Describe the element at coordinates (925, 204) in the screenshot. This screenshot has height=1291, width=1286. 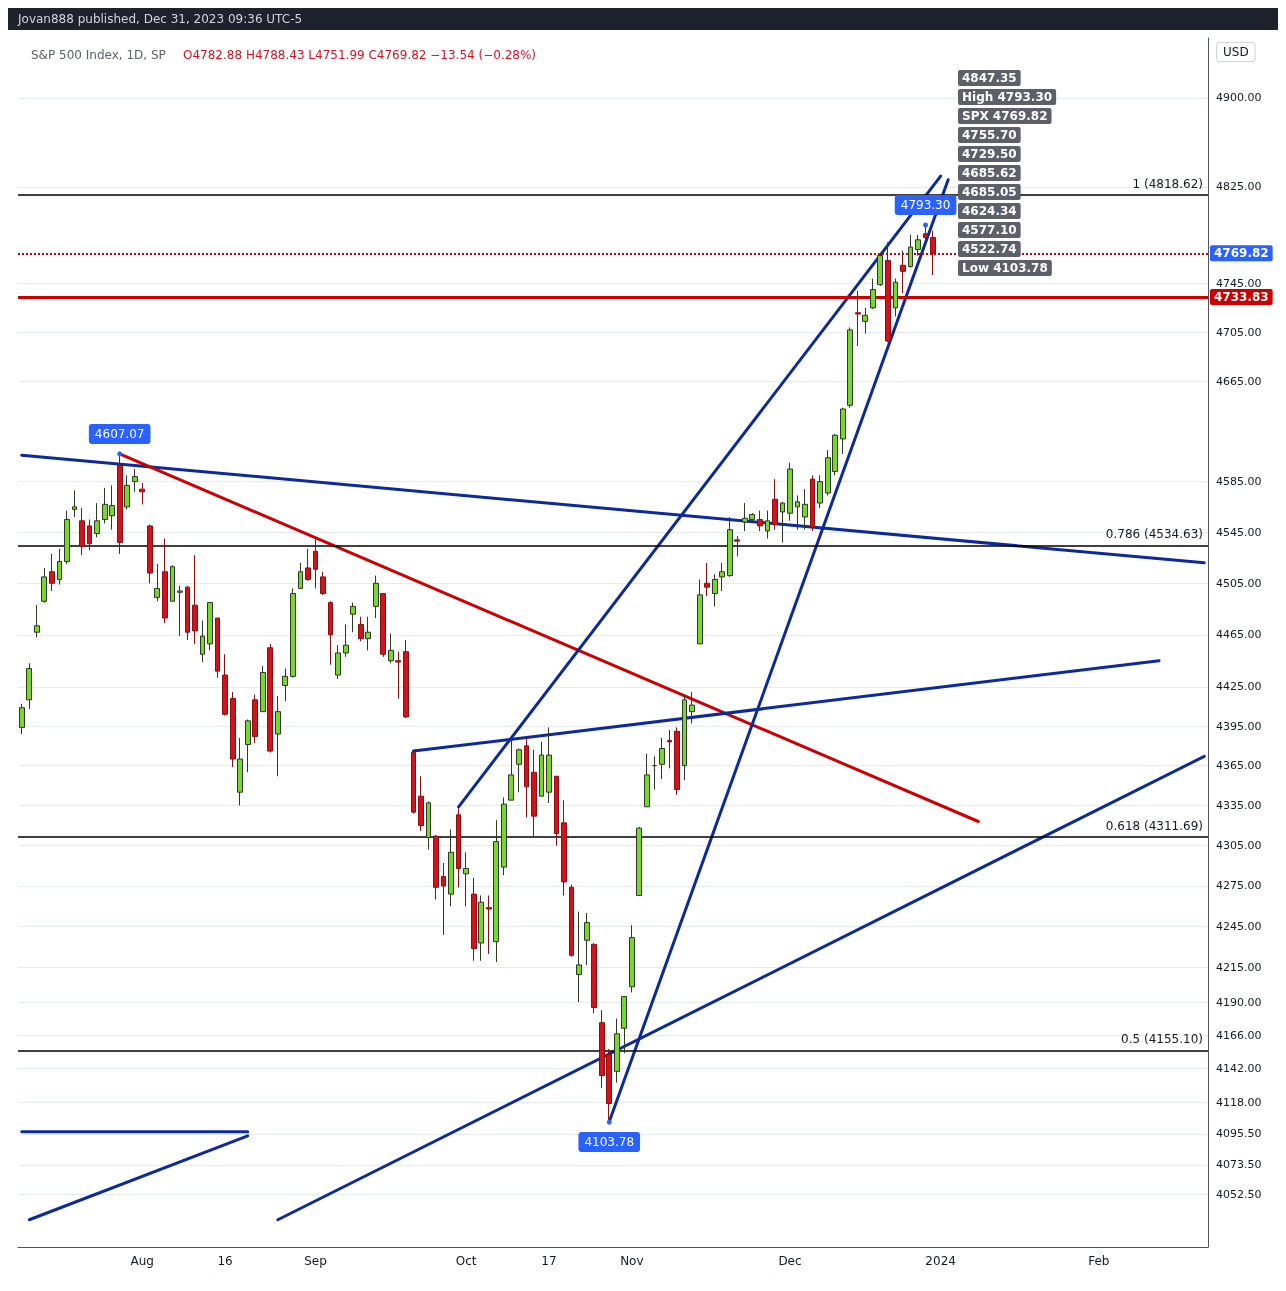
I see `annotation: 4793.30` at that location.